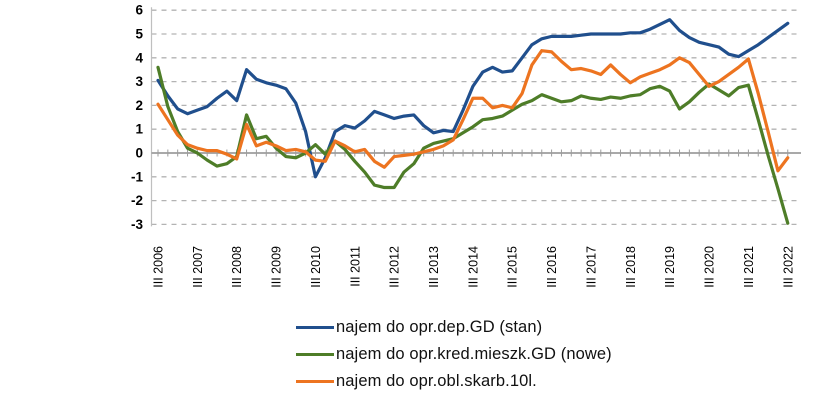 The height and width of the screenshot is (409, 830). What do you see at coordinates (315, 381) in the screenshot?
I see `legend-line-swatch-orange` at bounding box center [315, 381].